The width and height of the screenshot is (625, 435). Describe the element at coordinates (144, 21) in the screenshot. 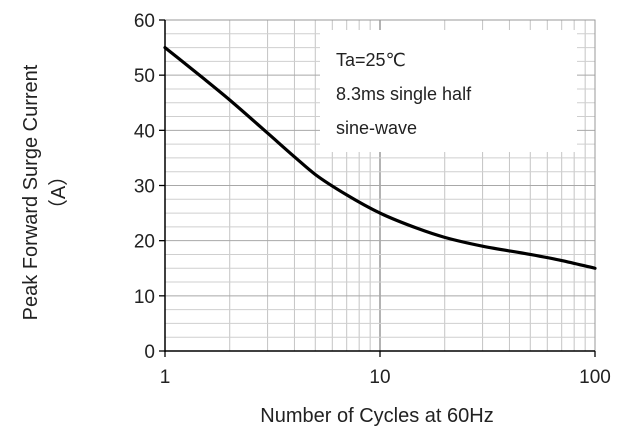

I see `y-tick-label: 60` at that location.